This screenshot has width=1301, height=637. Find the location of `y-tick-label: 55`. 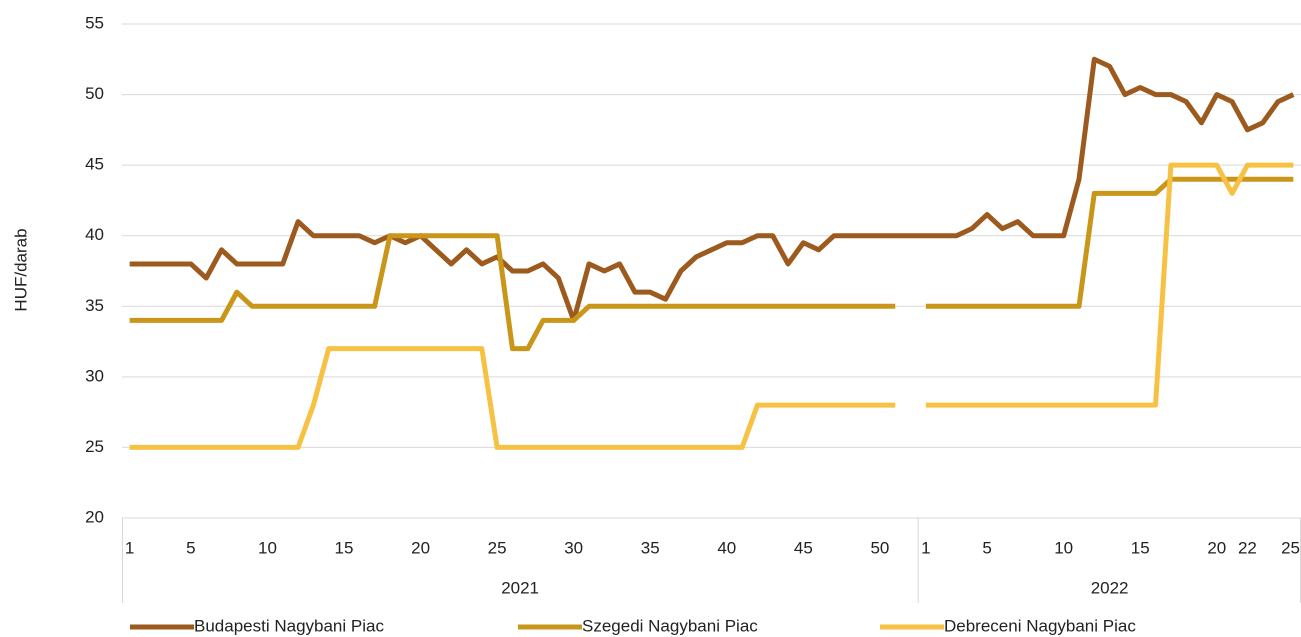

y-tick-label: 55 is located at coordinates (94, 22).